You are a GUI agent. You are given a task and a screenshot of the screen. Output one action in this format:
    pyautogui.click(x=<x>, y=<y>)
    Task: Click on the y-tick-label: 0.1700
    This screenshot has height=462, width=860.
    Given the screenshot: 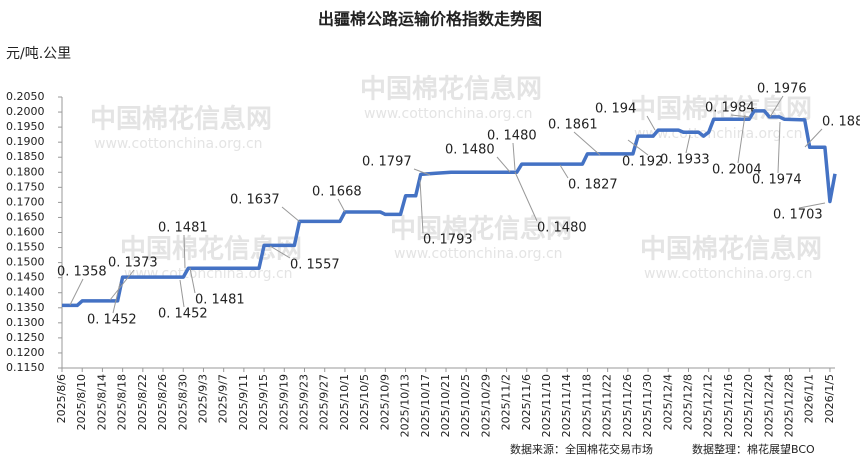 What is the action you would take?
    pyautogui.click(x=25, y=201)
    